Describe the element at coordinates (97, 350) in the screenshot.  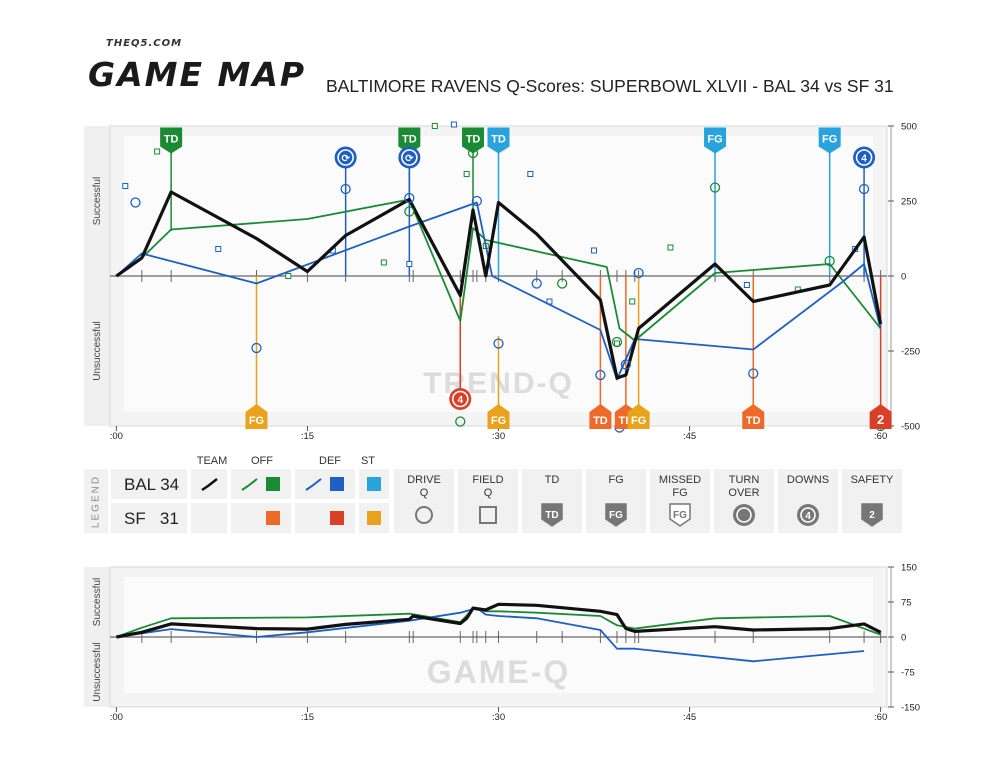
I see `ylabel-unsuccessful: Unsuccessful` at that location.